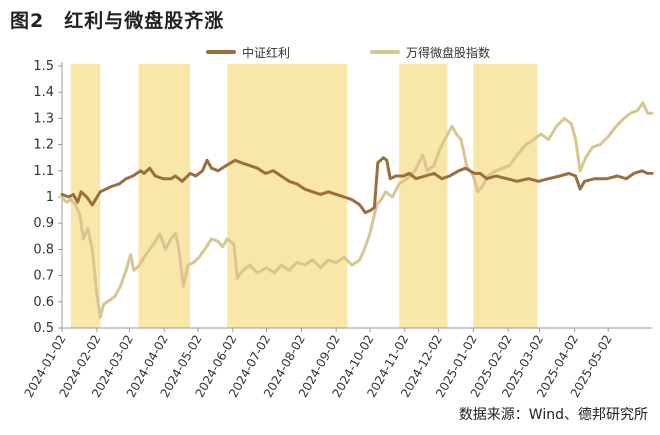 Image resolution: width=660 pixels, height=435 pixels. I want to click on legend-label-2: 万得微盘股指数, so click(448, 52).